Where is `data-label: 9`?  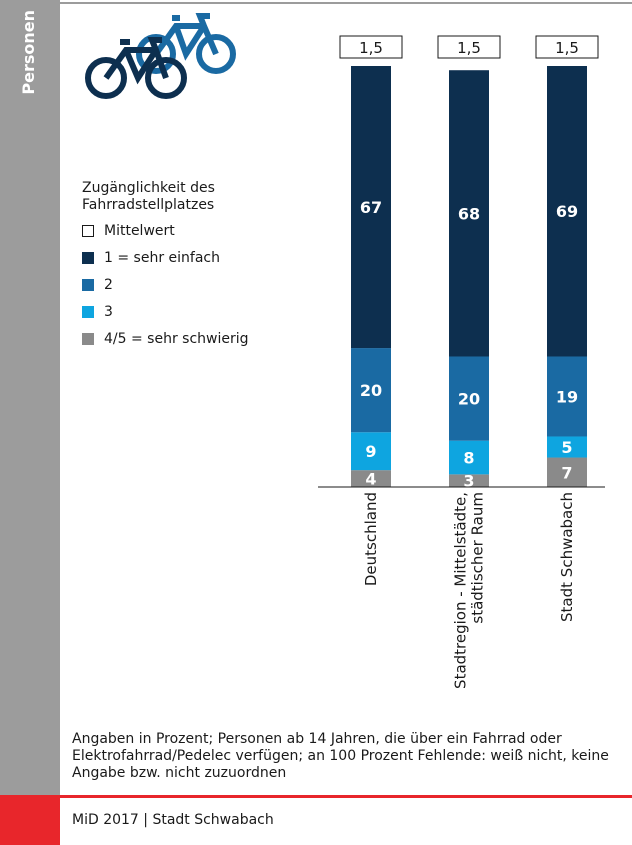
data-label: 9 is located at coordinates (370, 451).